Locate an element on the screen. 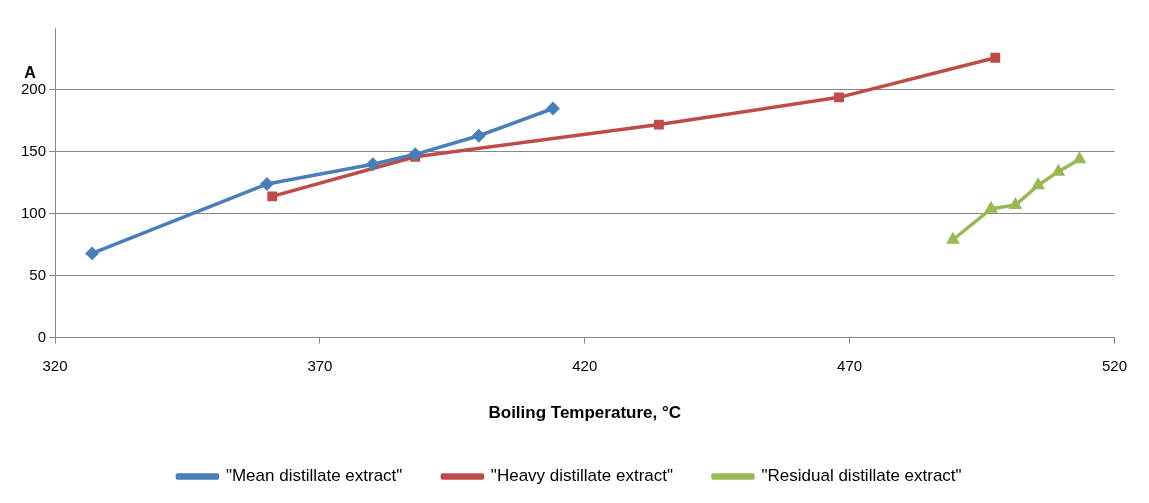  x-tick-label: 420 is located at coordinates (585, 365).